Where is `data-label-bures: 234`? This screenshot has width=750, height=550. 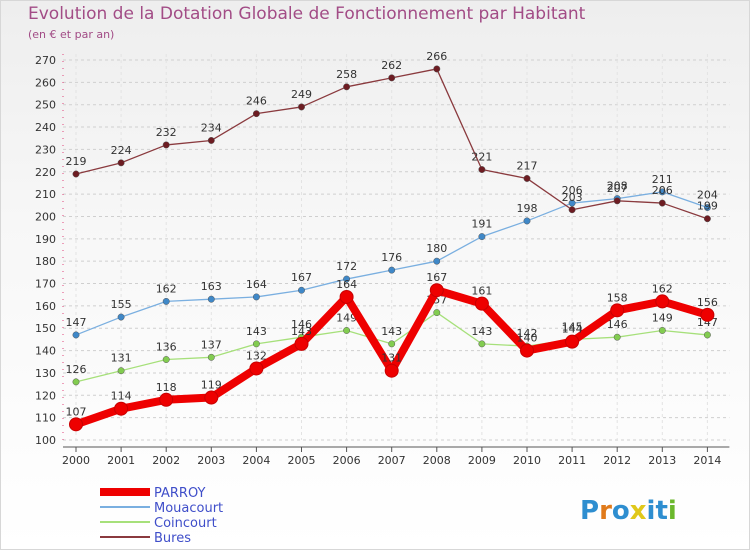 data-label-bures: 234 is located at coordinates (211, 127).